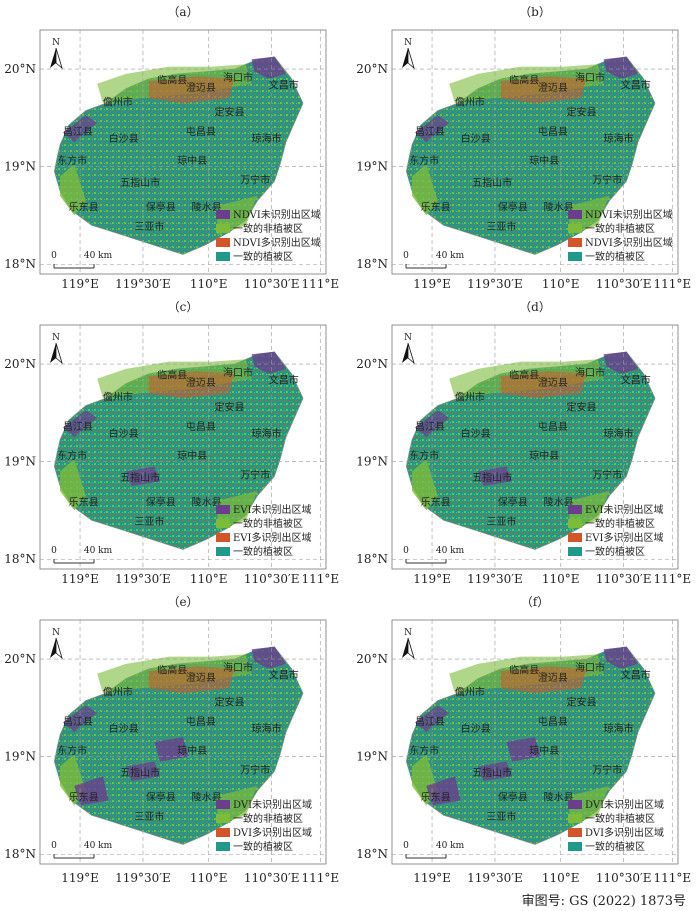  Describe the element at coordinates (118, 692) in the screenshot. I see `place-label: 儋州市` at that location.